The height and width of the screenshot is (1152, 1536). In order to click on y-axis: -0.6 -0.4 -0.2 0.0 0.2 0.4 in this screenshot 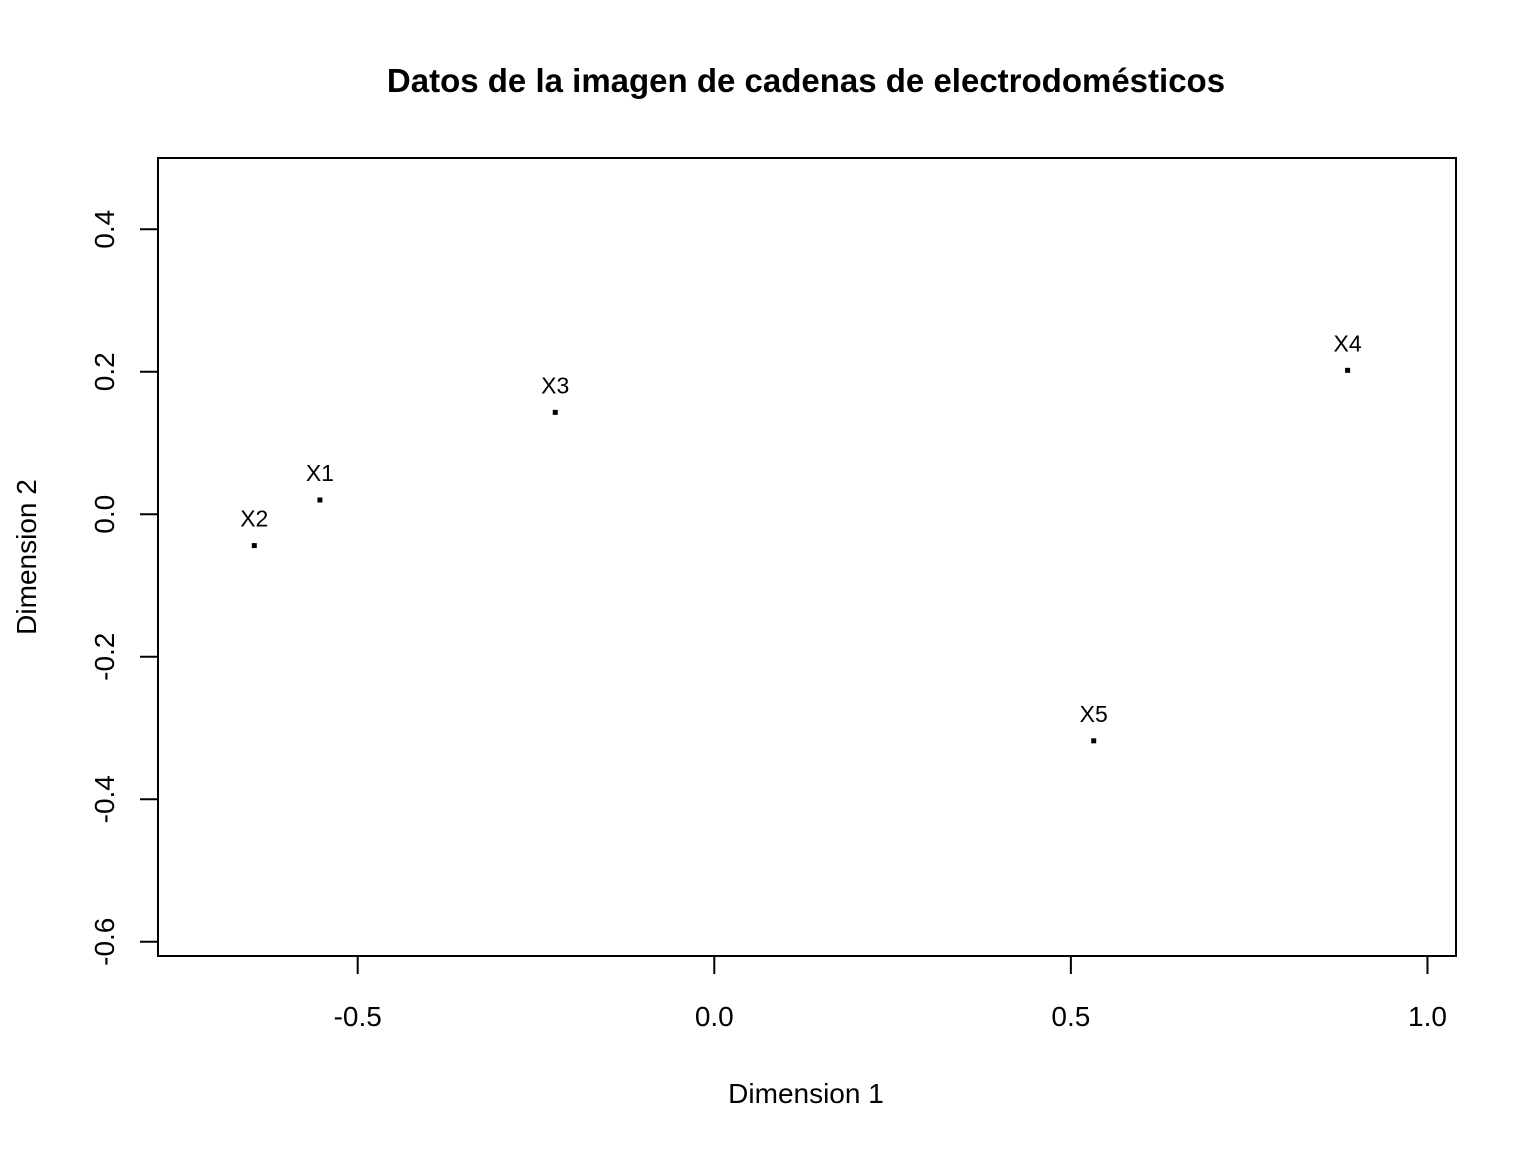, I will do `click(124, 588)`.